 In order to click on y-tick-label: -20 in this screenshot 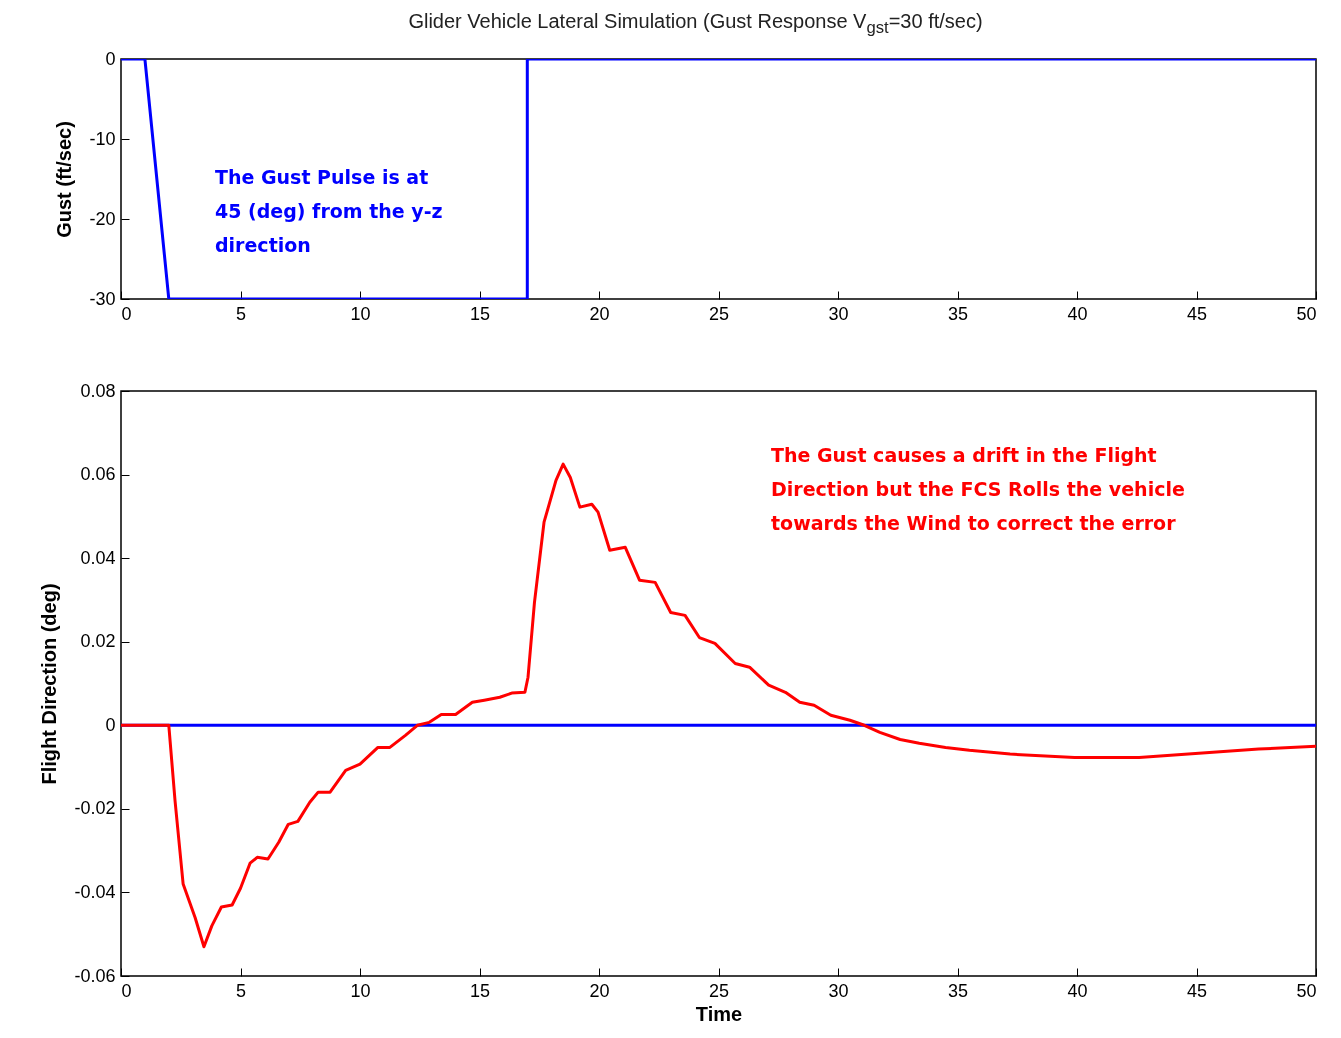, I will do `click(102, 218)`.